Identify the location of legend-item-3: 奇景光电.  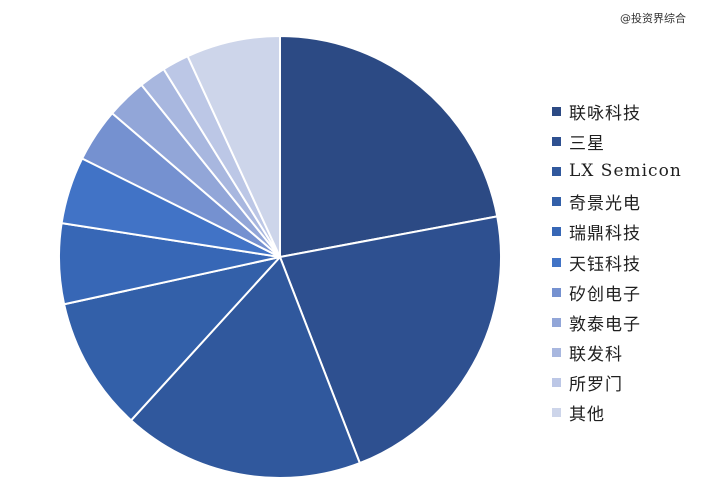
(617, 202).